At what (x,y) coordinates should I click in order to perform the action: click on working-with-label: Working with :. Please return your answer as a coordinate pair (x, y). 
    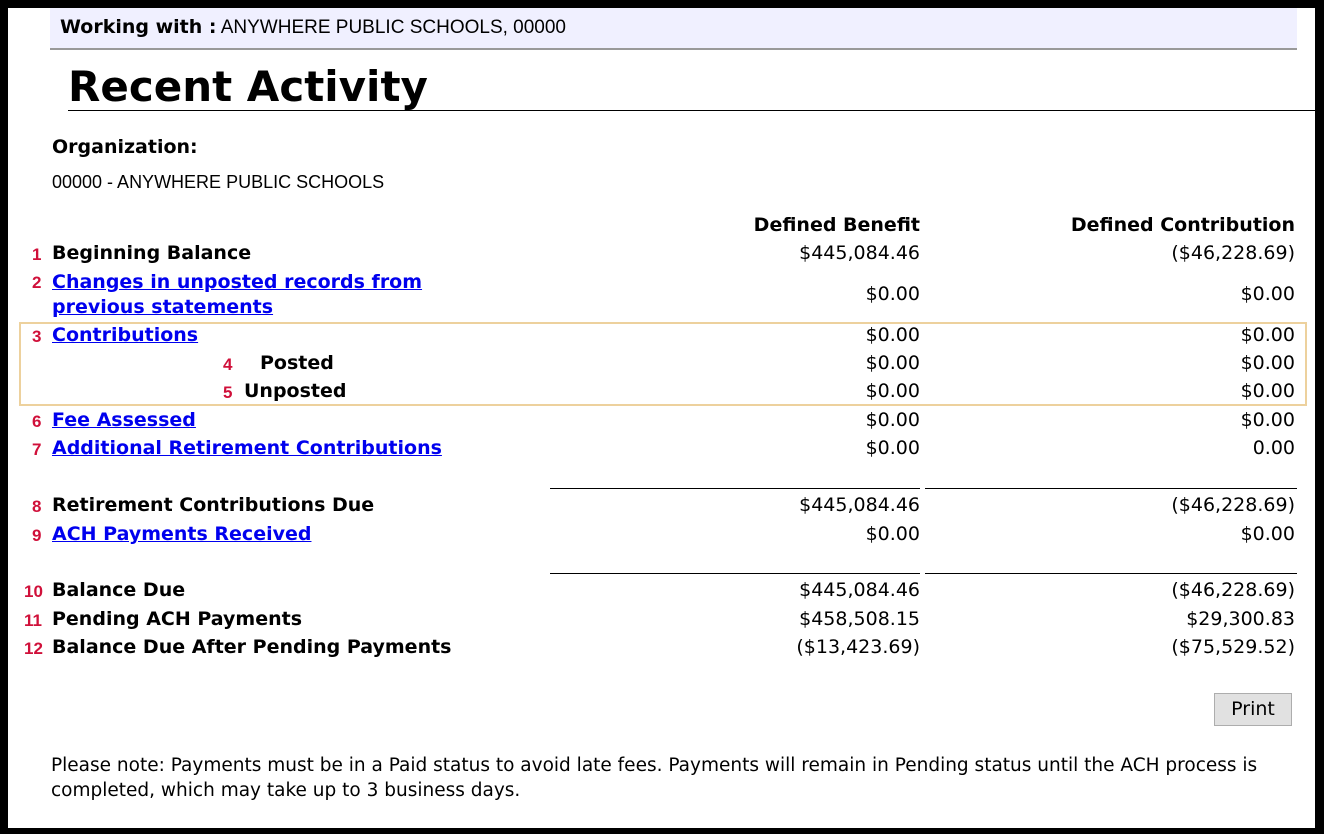
    Looking at the image, I should click on (138, 27).